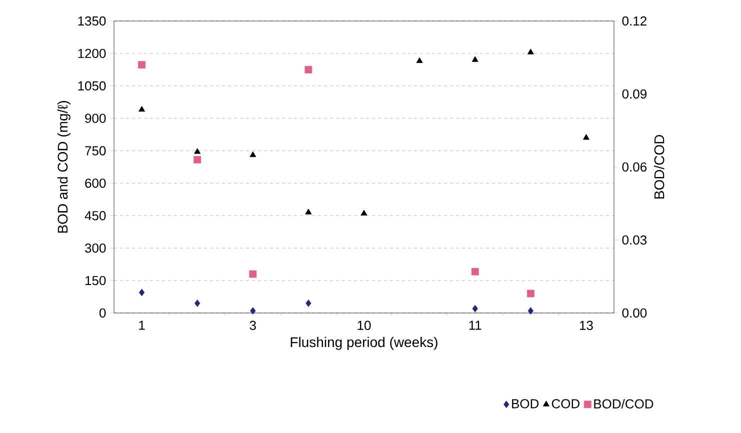  What do you see at coordinates (95, 183) in the screenshot?
I see `y-tick-label: 600` at bounding box center [95, 183].